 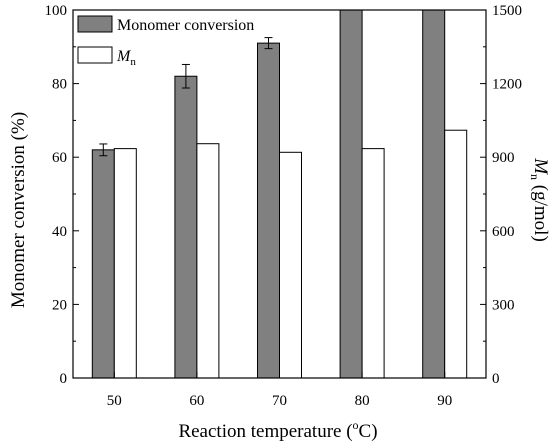 What do you see at coordinates (59, 85) in the screenshot?
I see `y-left-tick-label-80: 80` at bounding box center [59, 85].